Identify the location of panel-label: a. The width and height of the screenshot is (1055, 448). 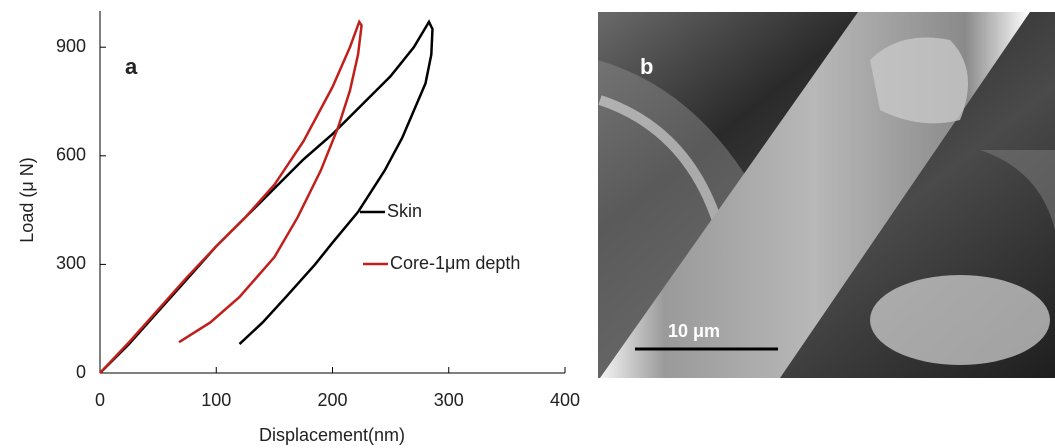
(131, 66).